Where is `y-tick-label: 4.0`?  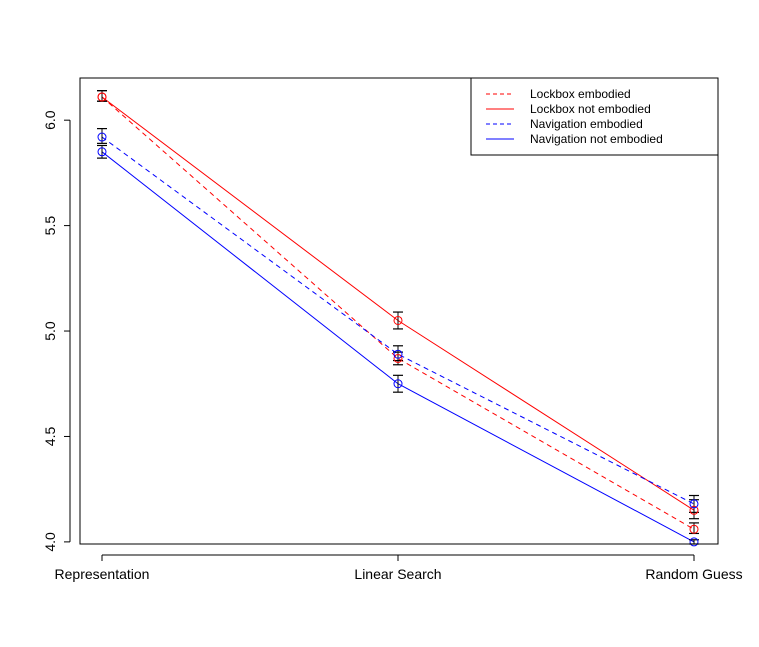 y-tick-label: 4.0 is located at coordinates (50, 542).